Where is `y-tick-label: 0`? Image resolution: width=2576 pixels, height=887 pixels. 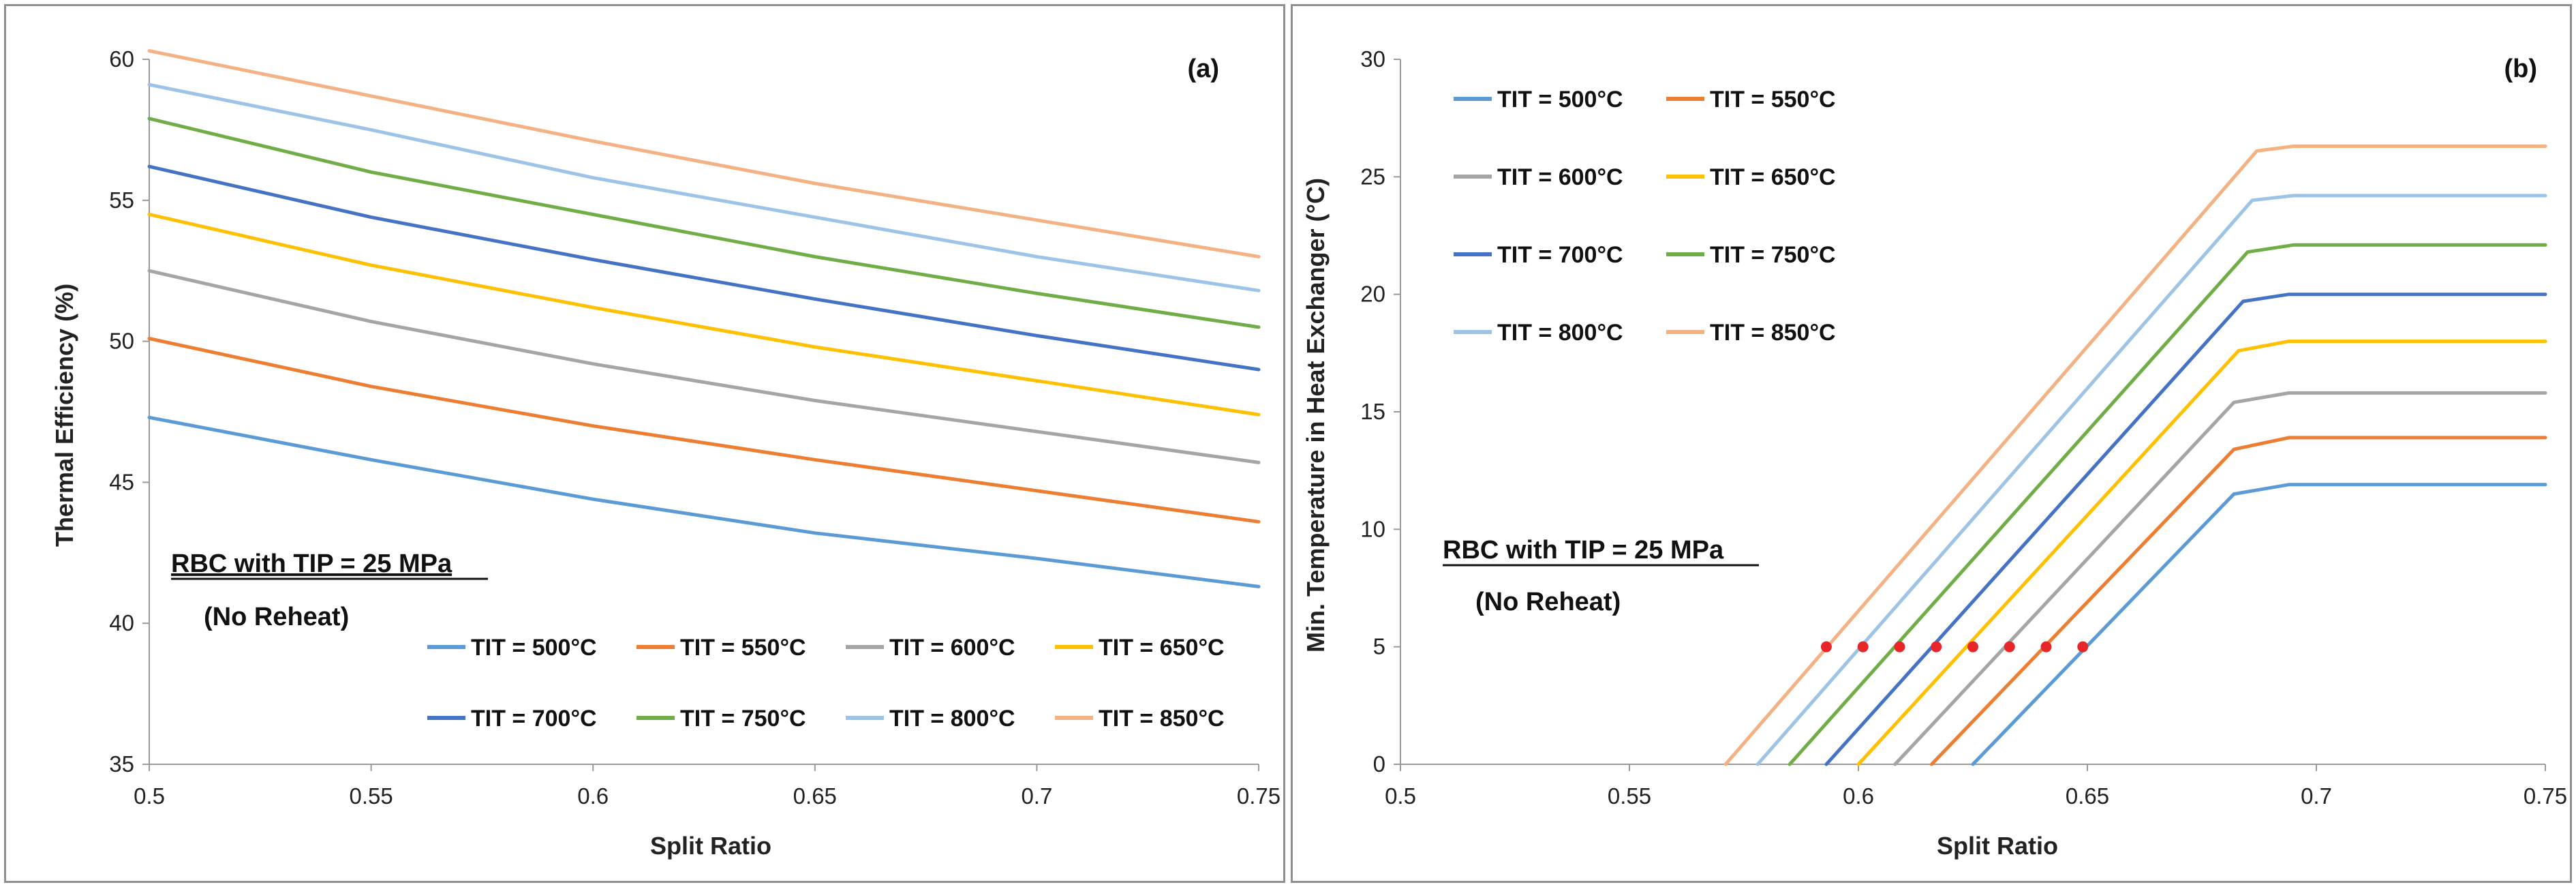 y-tick-label: 0 is located at coordinates (1379, 764).